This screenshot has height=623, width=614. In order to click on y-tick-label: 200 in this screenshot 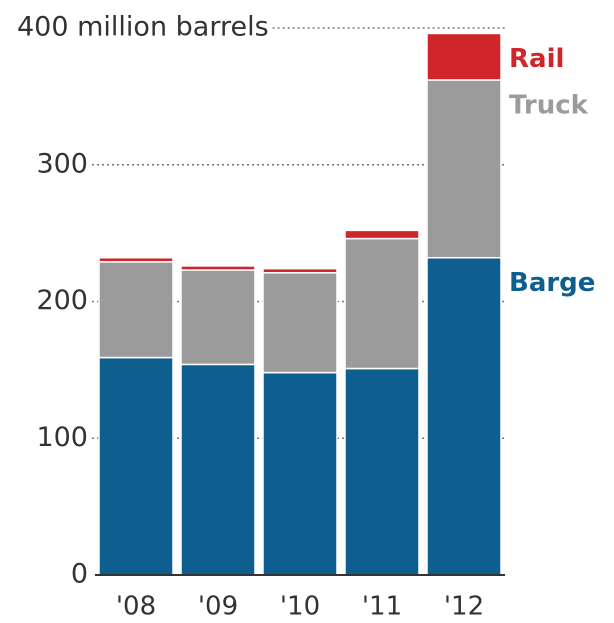, I will do `click(62, 300)`.